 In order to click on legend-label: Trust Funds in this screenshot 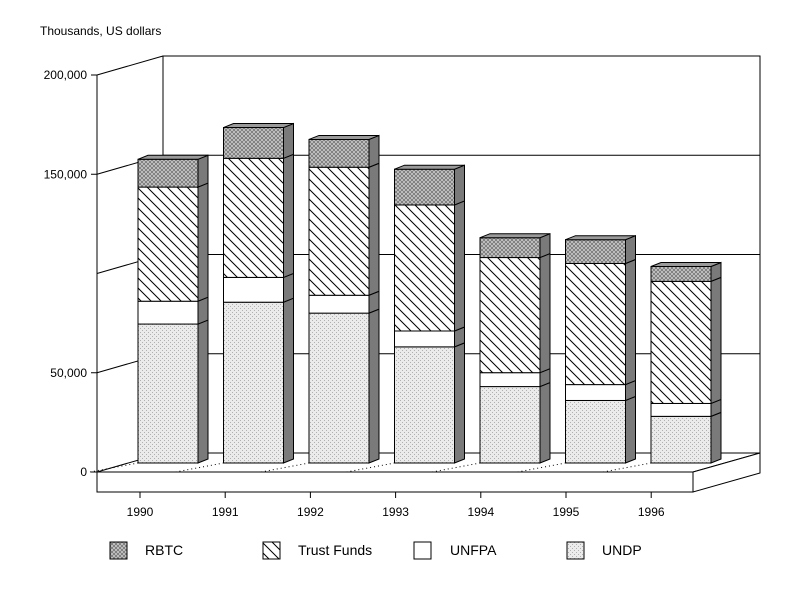, I will do `click(335, 550)`.